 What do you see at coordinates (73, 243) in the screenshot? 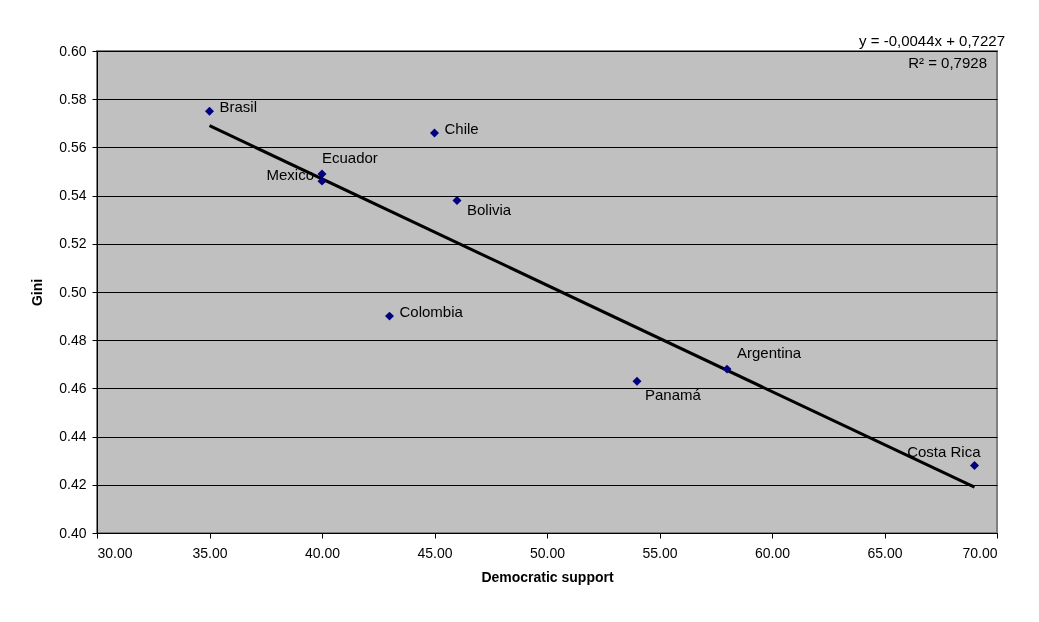
I see `y-tick-label: 0.52` at bounding box center [73, 243].